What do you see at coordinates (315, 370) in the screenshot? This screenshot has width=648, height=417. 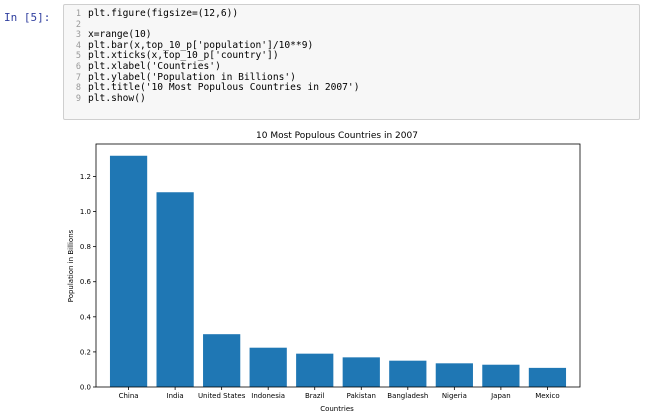 I see `bar-brazil` at bounding box center [315, 370].